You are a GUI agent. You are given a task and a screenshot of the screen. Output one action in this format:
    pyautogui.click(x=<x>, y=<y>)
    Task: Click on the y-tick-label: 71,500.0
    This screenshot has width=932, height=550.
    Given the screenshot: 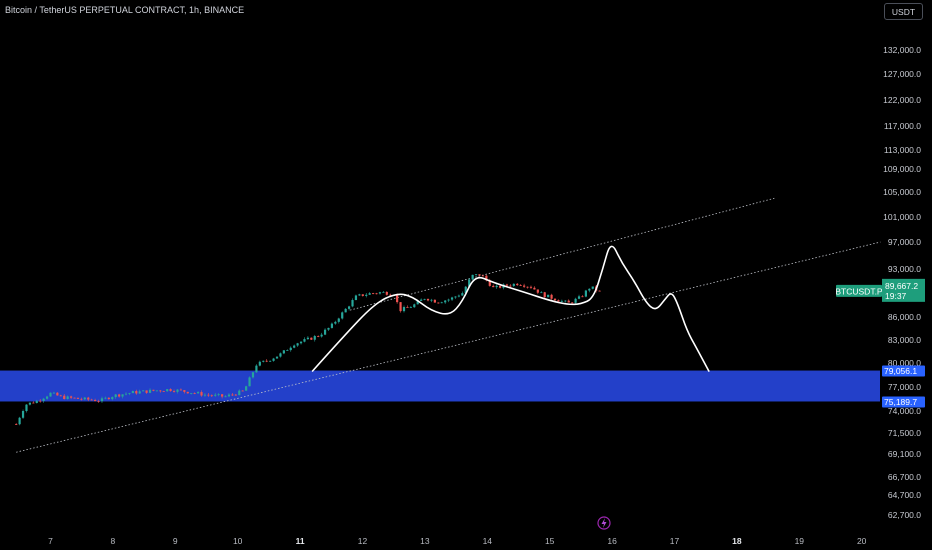 What is the action you would take?
    pyautogui.click(x=904, y=433)
    